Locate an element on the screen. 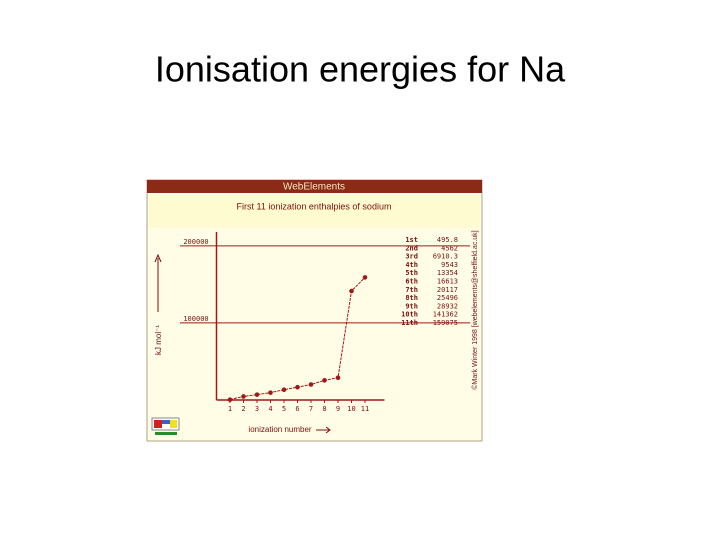 Image resolution: width=720 pixels, height=540 pixels. x-tick-label: 6 is located at coordinates (297, 409).